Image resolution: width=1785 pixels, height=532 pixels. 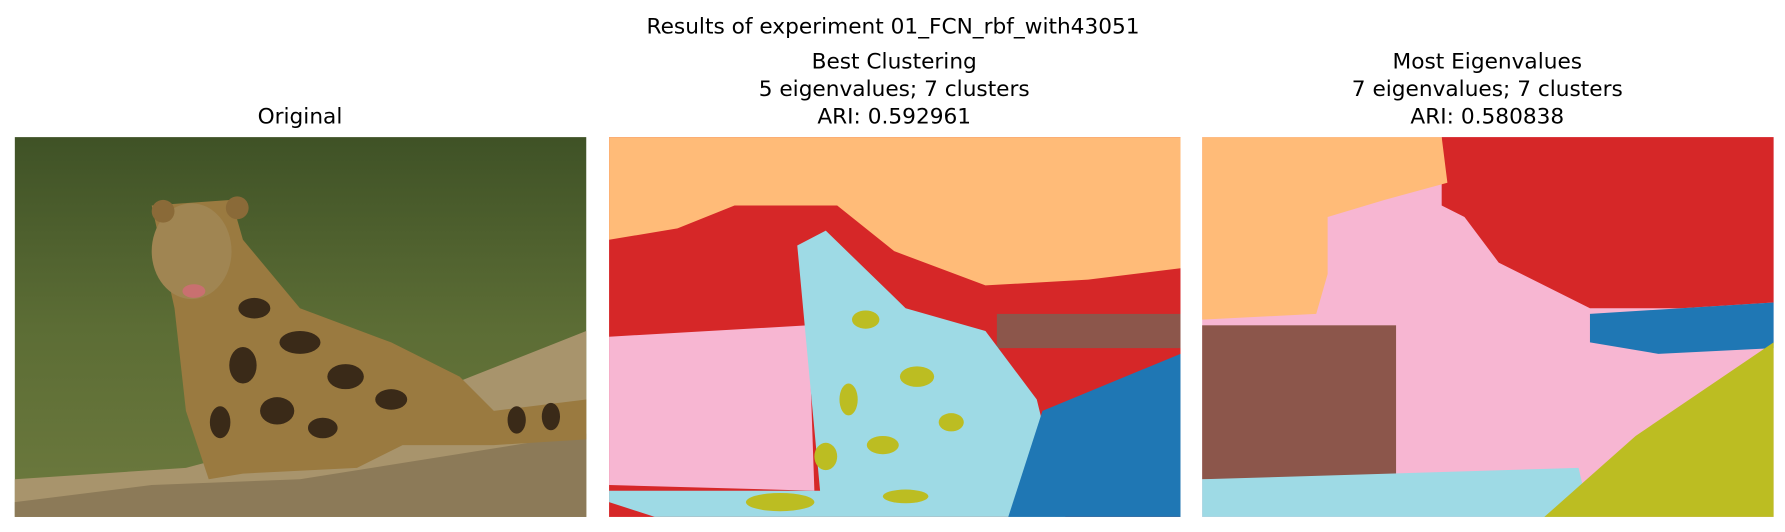 I want to click on panel-title: Original, so click(x=300, y=116).